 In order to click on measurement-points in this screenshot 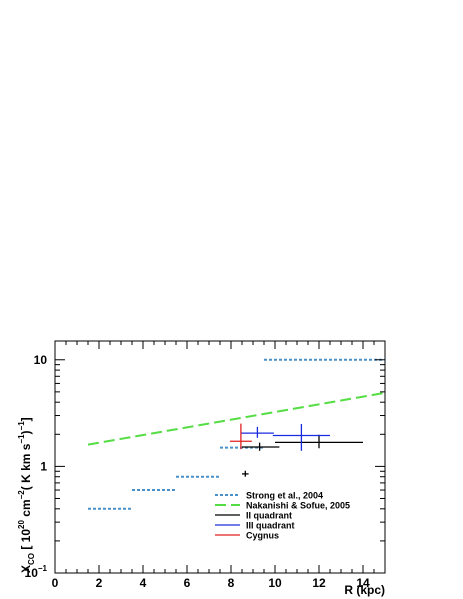, I will do `click(296, 450)`.